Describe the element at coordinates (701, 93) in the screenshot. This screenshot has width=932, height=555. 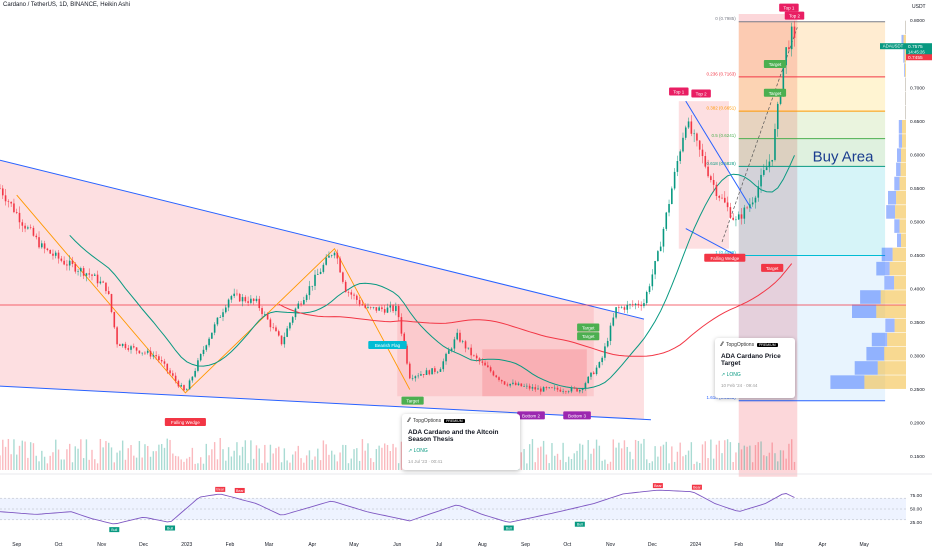
I see `annotation-label: Top 2` at that location.